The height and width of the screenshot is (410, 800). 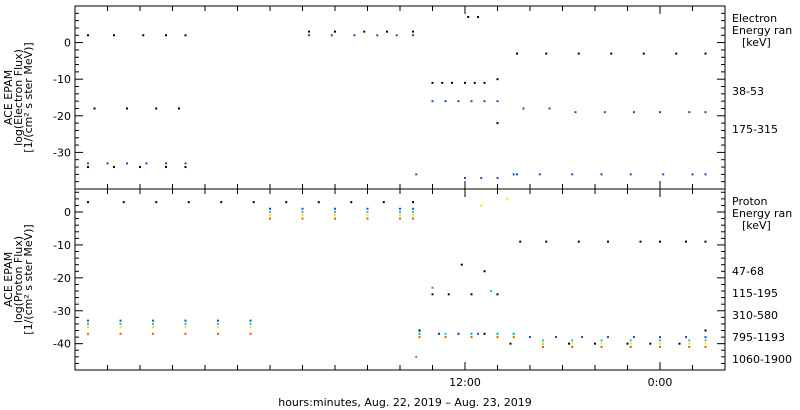 What do you see at coordinates (756, 225) in the screenshot?
I see `legend-title: [keV]` at bounding box center [756, 225].